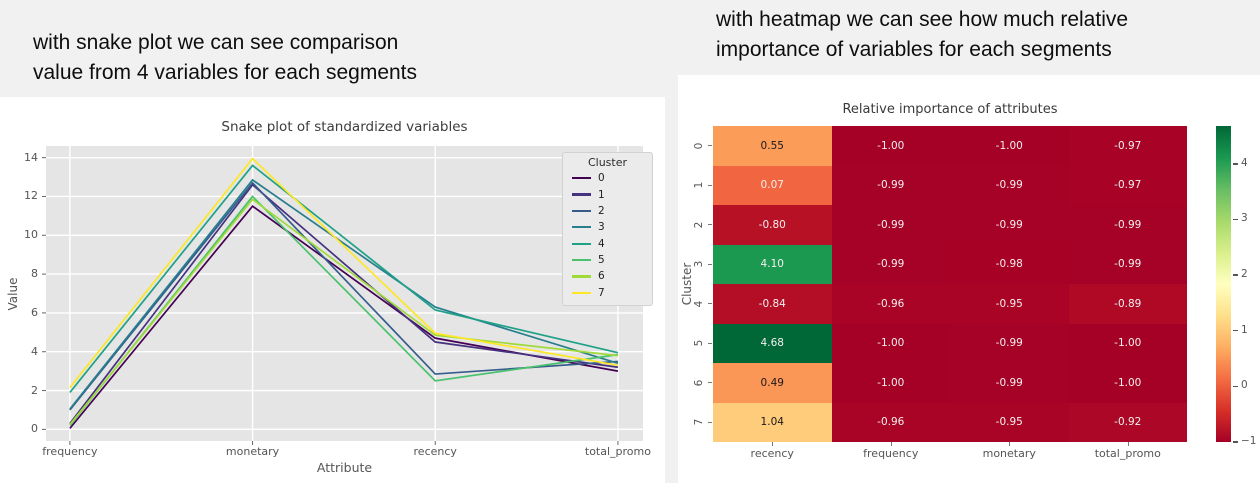 The width and height of the screenshot is (1260, 483). Describe the element at coordinates (216, 42) in the screenshot. I see `annotation-line-1: with snake plot we can see comparison` at that location.